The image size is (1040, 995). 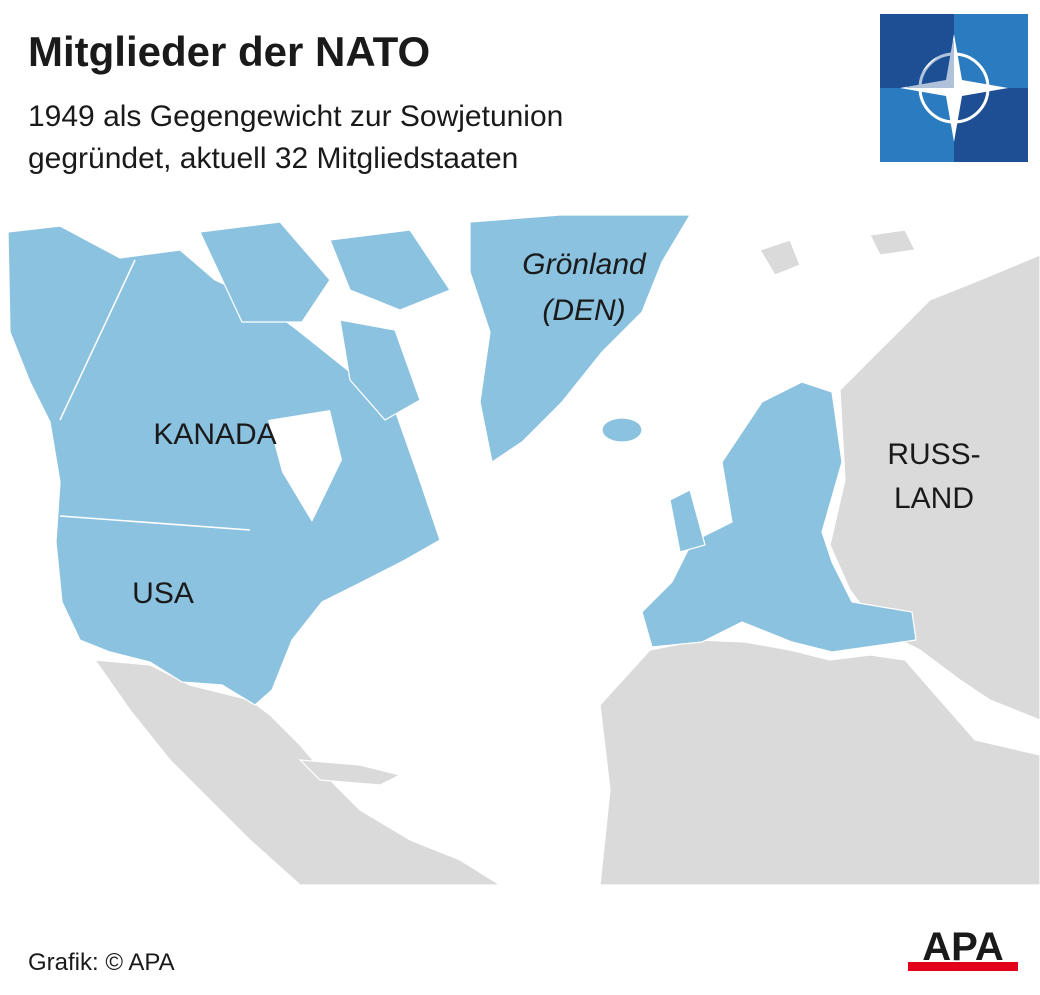 I want to click on arctic-islands-east, so click(x=390, y=270).